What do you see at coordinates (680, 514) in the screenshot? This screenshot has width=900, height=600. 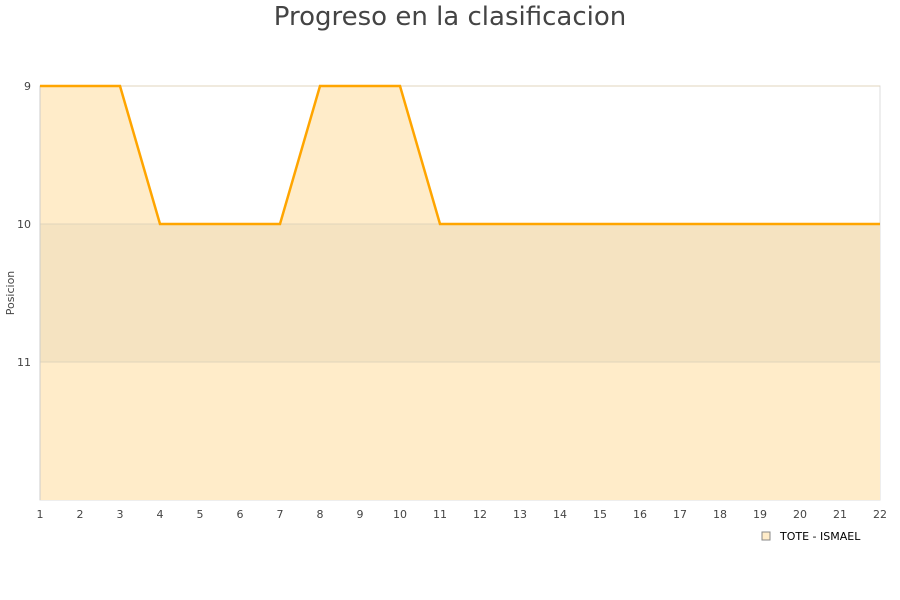 I see `x-tick-label: 17` at bounding box center [680, 514].